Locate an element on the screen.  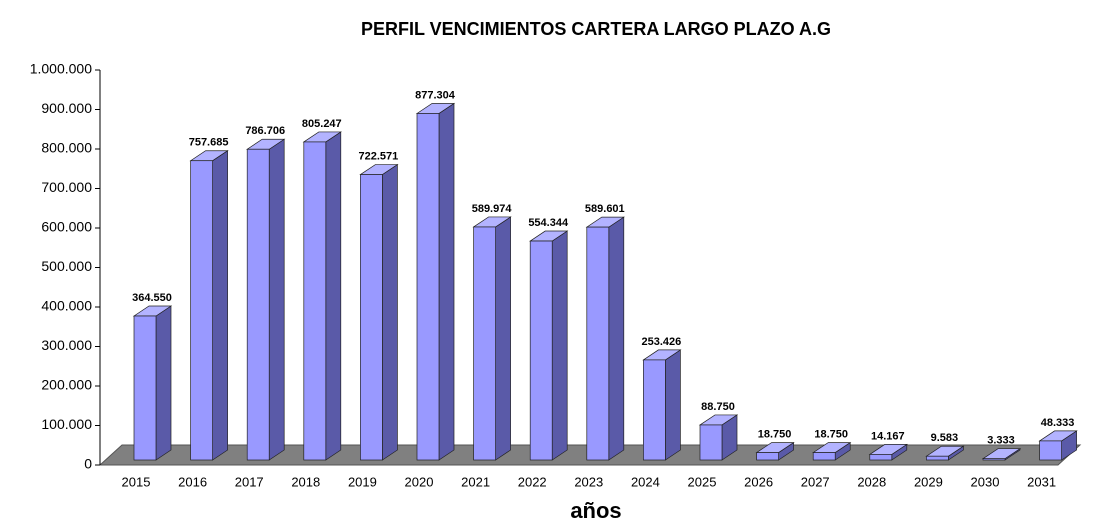
value-label: 14.167 is located at coordinates (888, 436).